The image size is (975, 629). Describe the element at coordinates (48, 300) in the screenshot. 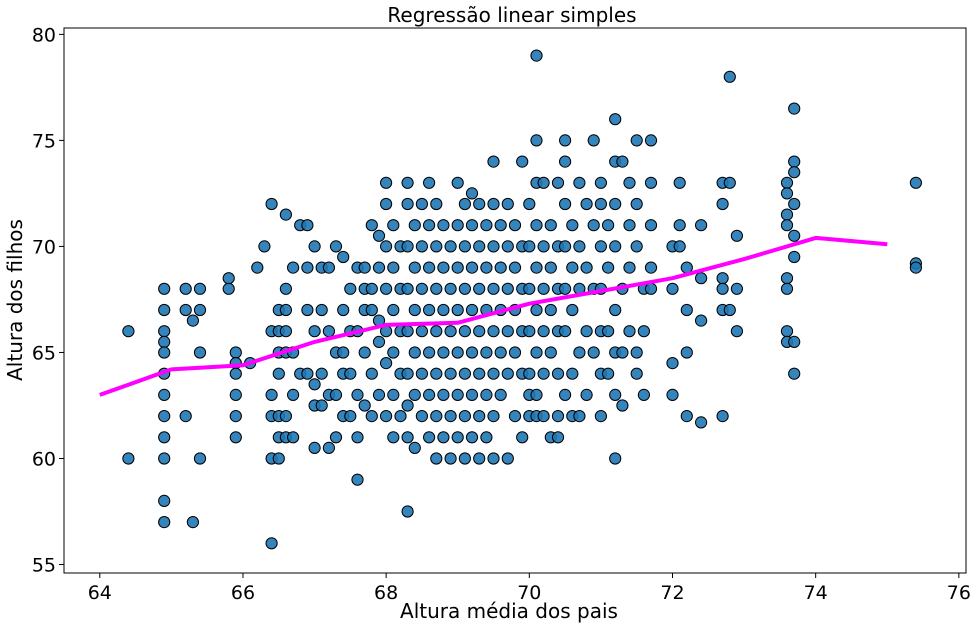

I see `y-axis-ticks: 55 60 65 70 75 80` at that location.